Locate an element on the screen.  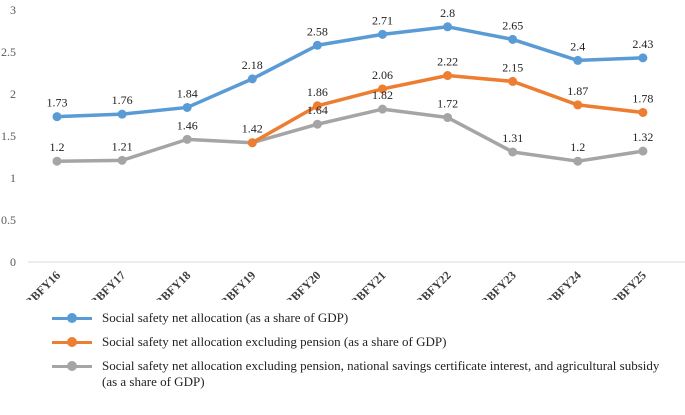
x-tick-label: RBFY18 is located at coordinates (172, 284).